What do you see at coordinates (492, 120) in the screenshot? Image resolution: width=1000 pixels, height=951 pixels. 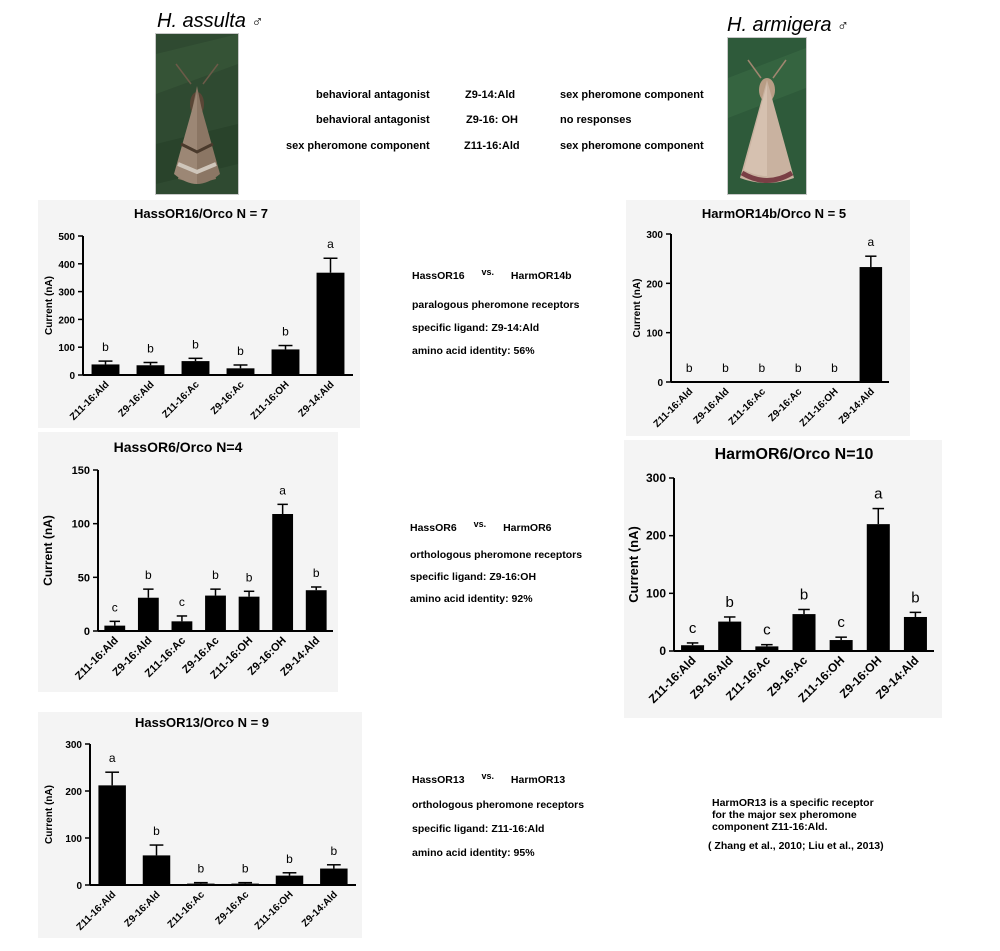 I see `table-row-2-compound: Z9-16: OH` at bounding box center [492, 120].